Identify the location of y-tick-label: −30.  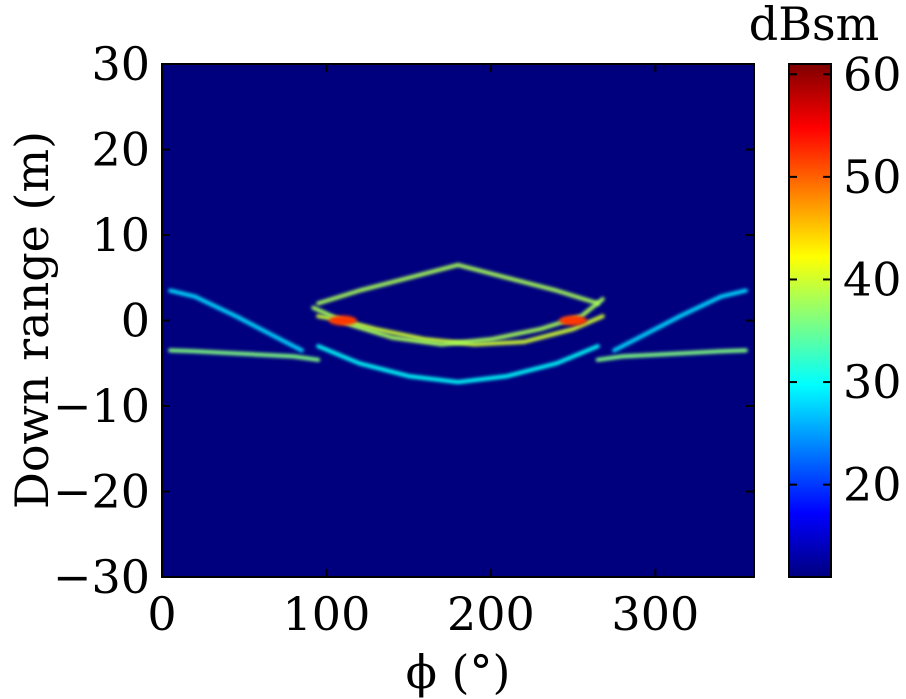
(101, 577).